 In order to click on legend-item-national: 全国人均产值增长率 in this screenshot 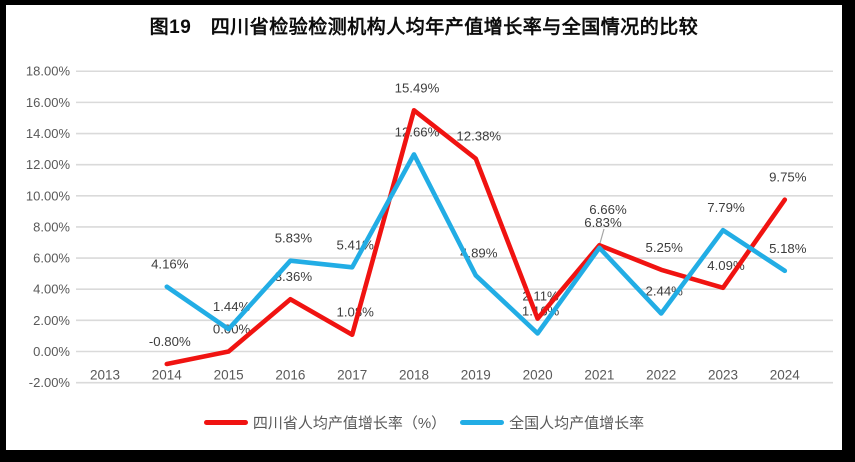, I will do `click(552, 422)`.